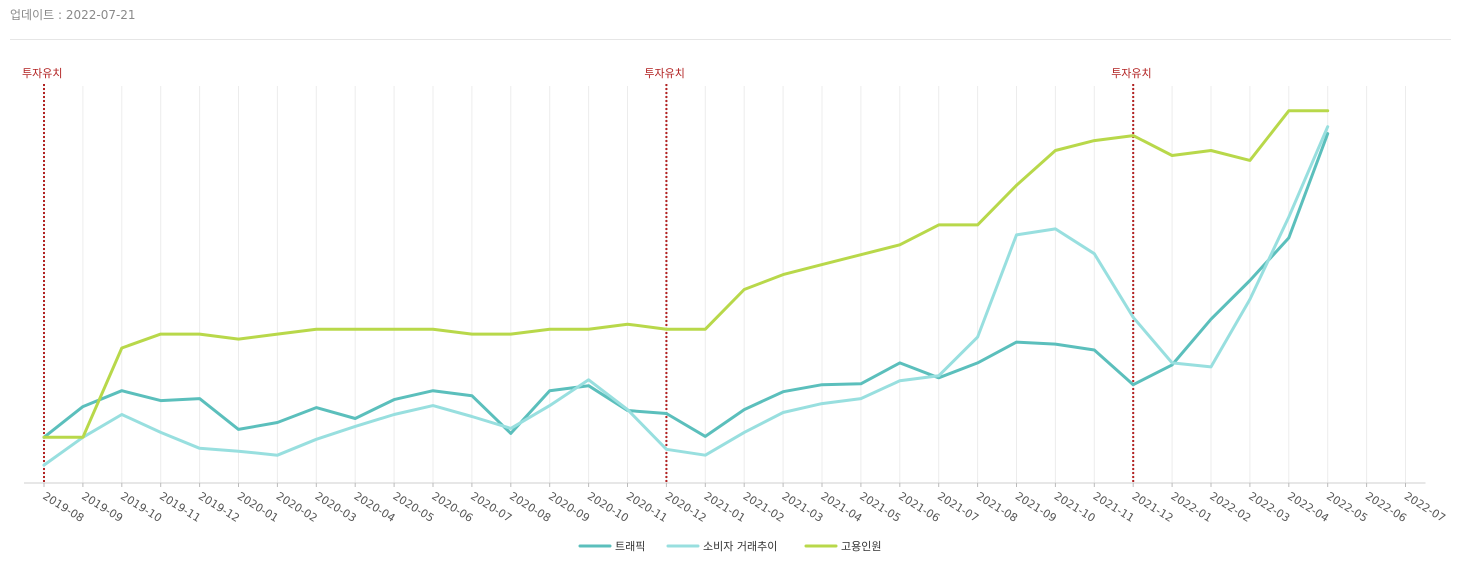 Image resolution: width=1465 pixels, height=566 pixels. I want to click on x-tick-label: 2020-02, so click(297, 507).